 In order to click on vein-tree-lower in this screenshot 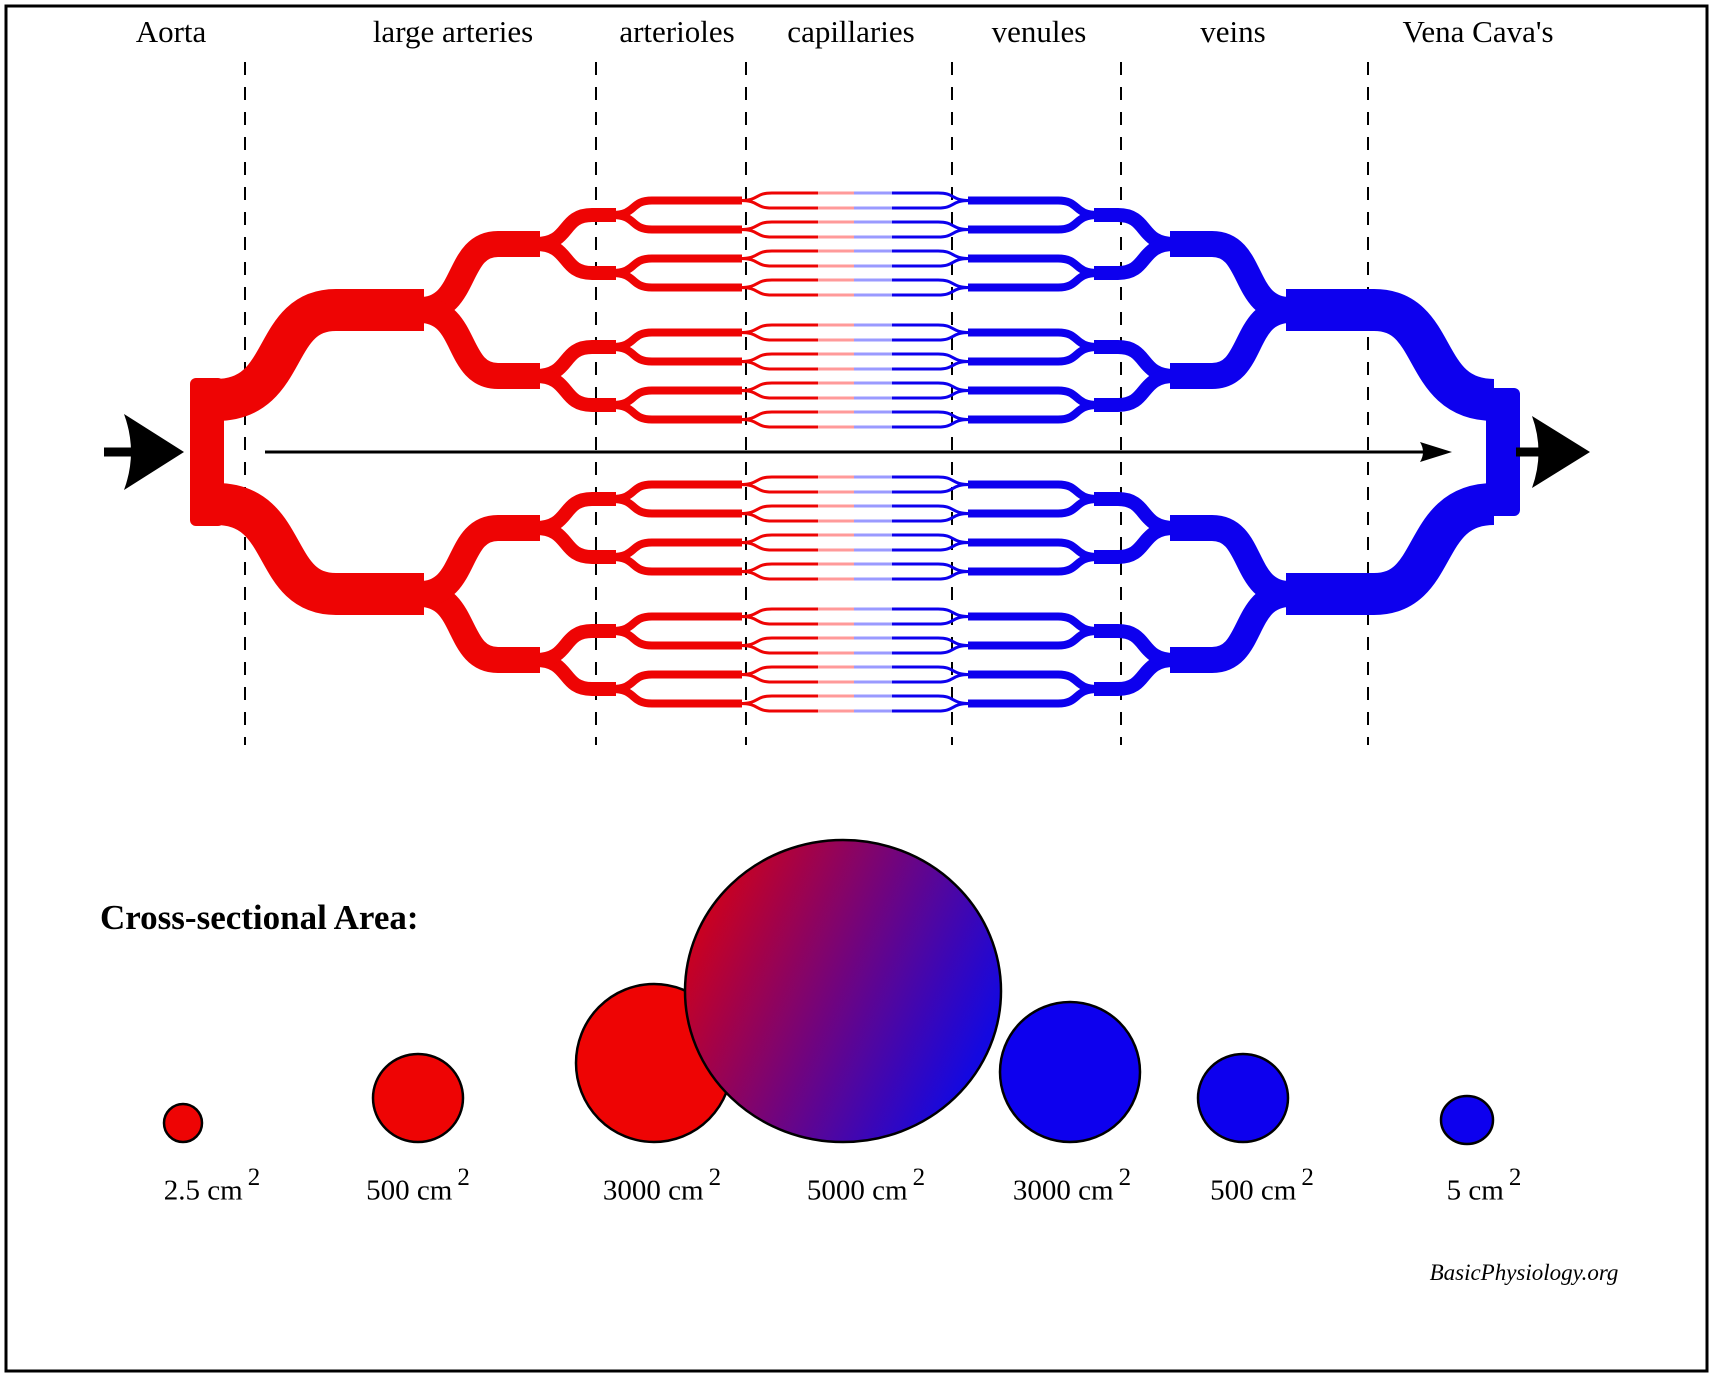, I will do `click(1174, 594)`.